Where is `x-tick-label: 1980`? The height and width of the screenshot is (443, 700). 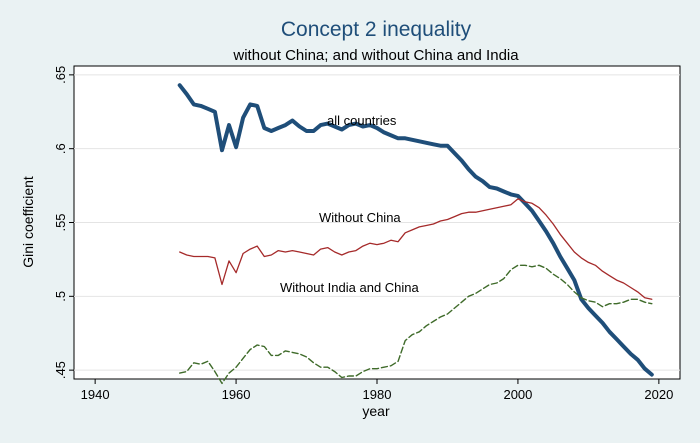 x-tick-label: 1980 is located at coordinates (377, 394).